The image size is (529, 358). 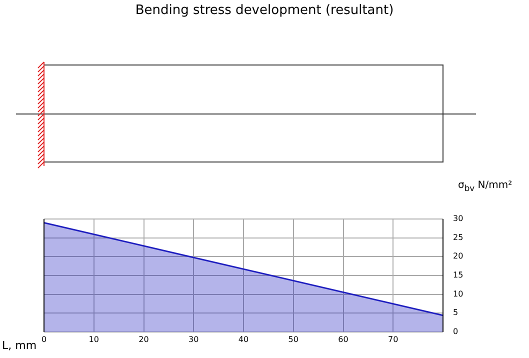 What do you see at coordinates (143, 339) in the screenshot?
I see `x-tick-label: 20` at bounding box center [143, 339].